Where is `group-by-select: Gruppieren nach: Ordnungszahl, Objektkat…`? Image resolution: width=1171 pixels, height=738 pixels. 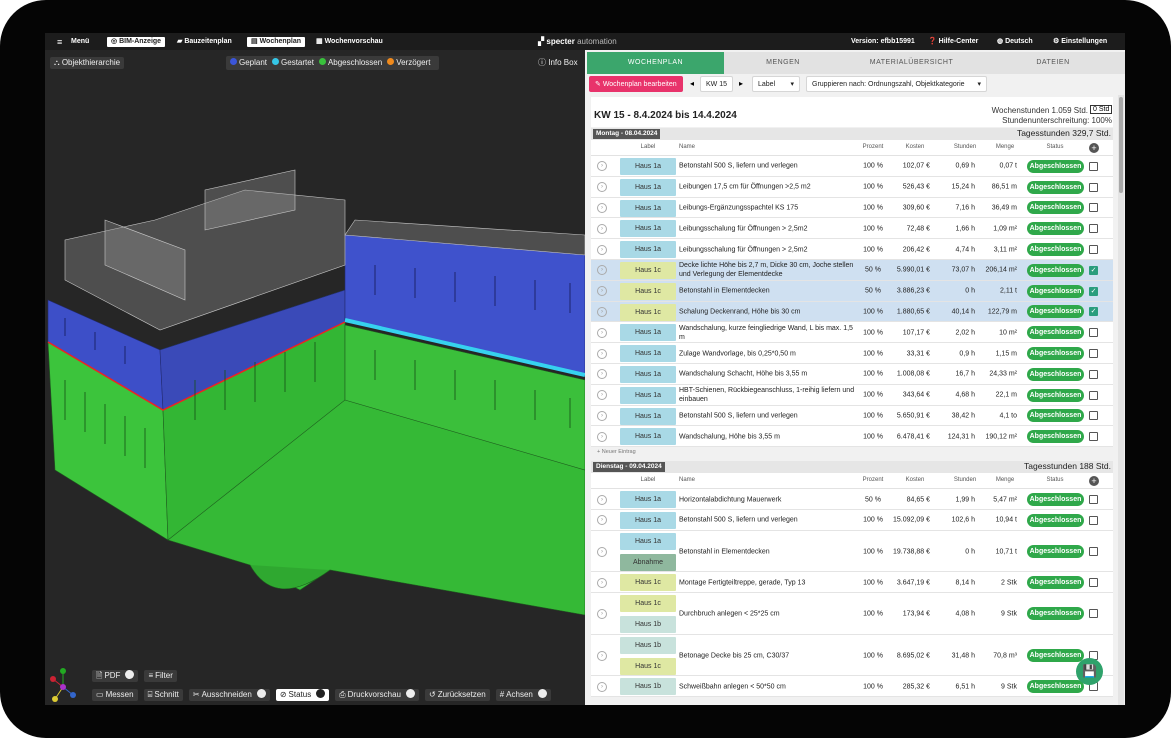 group-by-select: Gruppieren nach: Ordnungszahl, Objektkat… is located at coordinates (896, 84).